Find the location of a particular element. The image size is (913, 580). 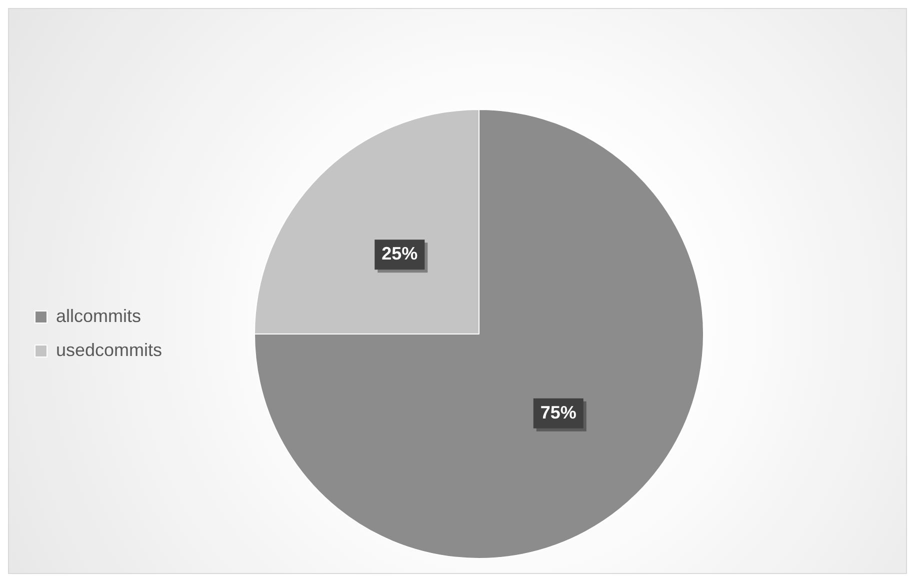

legend-label: allcommits is located at coordinates (99, 316).